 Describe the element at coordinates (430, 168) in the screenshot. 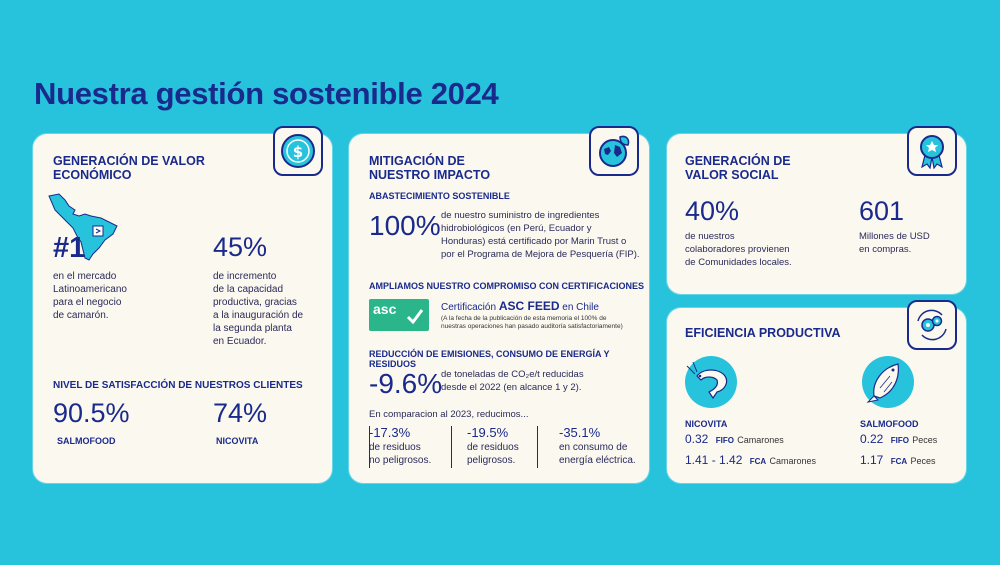

I see `impact-card-title: MITIGACIÓN DE NUESTRO IMPACTO` at that location.